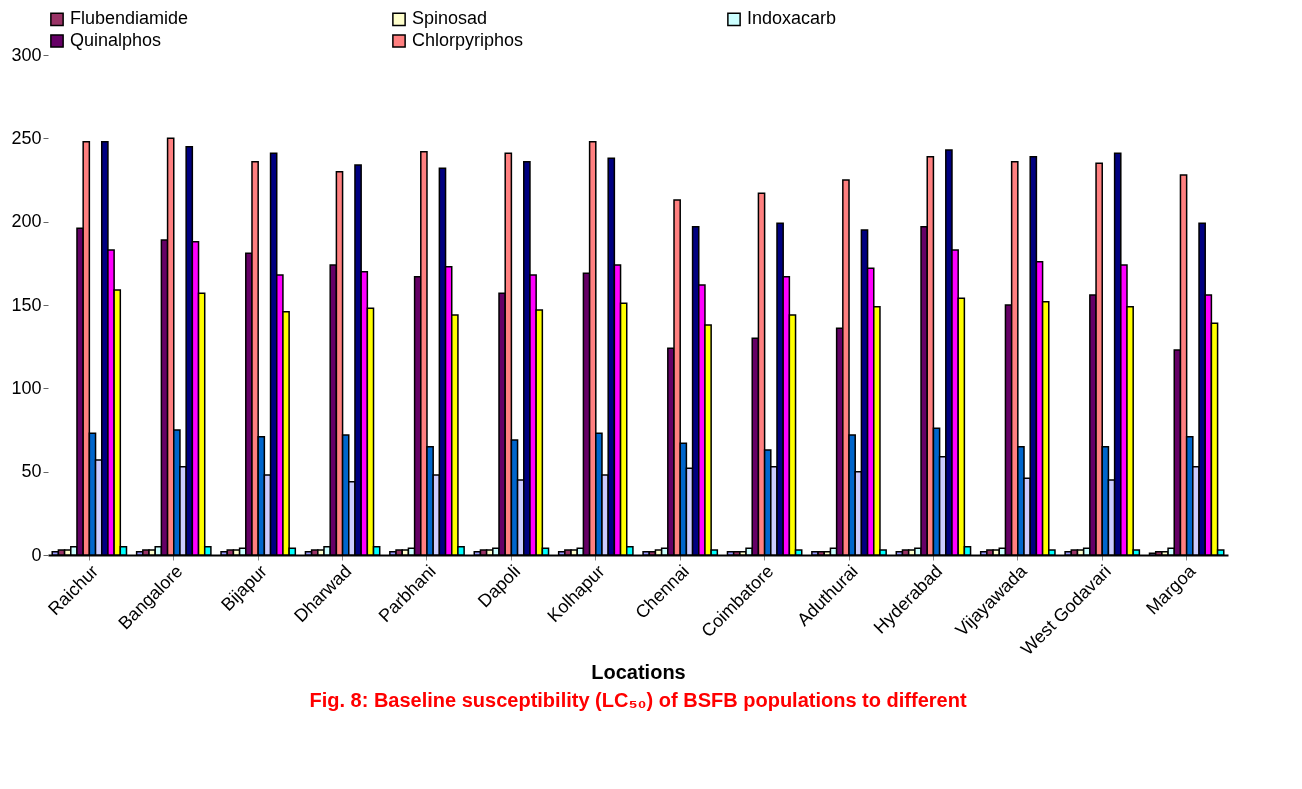  What do you see at coordinates (26, 54) in the screenshot?
I see `y-tick-label: 300` at bounding box center [26, 54].